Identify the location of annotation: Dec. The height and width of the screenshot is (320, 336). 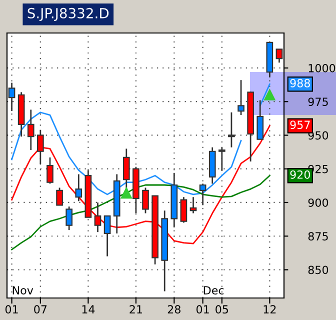
(214, 290).